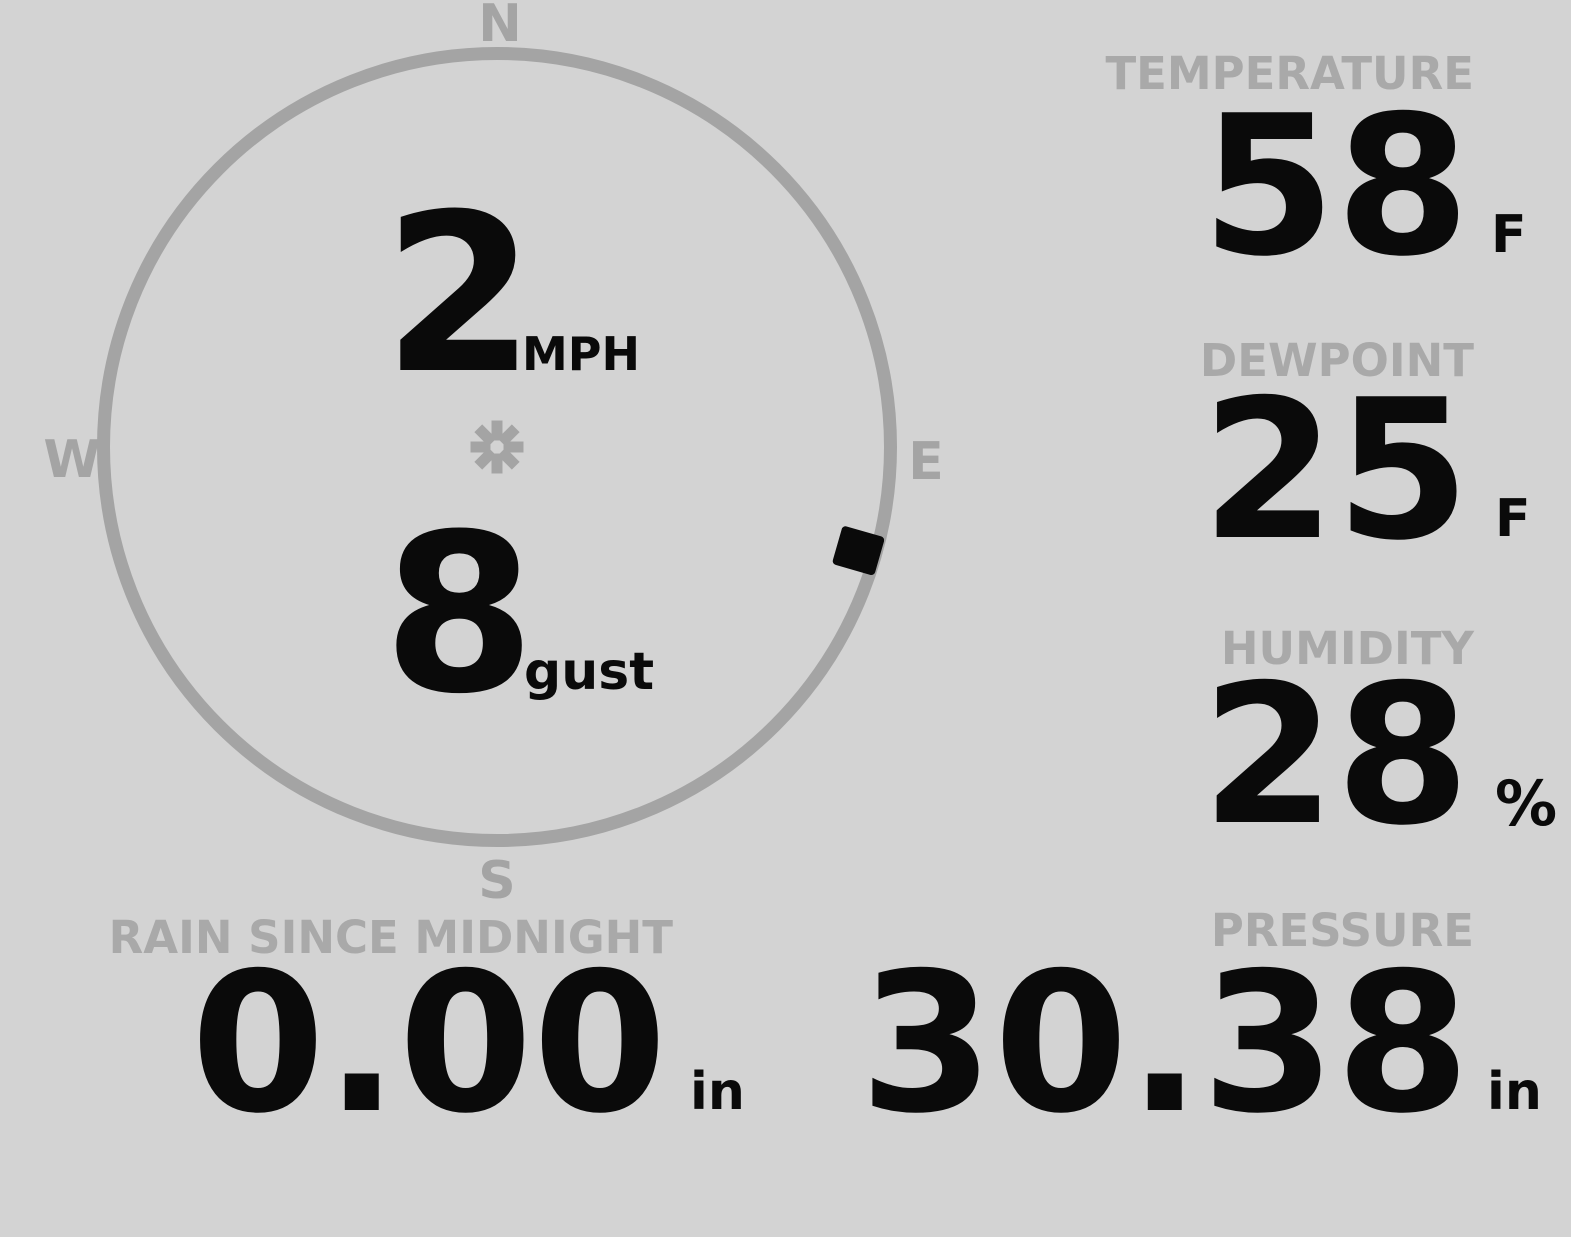 The width and height of the screenshot is (1571, 1237). I want to click on wind-gust-value: 8, so click(459, 614).